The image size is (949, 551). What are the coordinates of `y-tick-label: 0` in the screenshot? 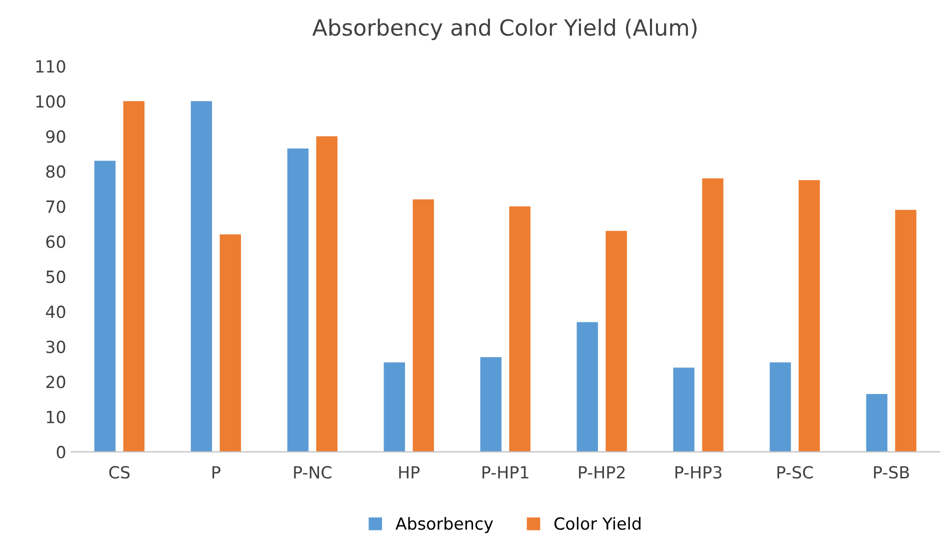 It's located at (61, 452).